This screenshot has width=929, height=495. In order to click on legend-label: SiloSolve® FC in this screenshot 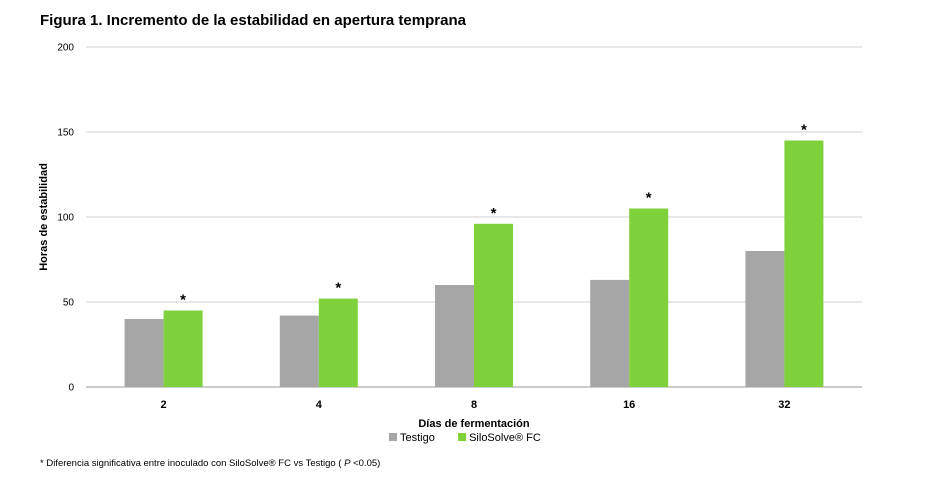, I will do `click(505, 438)`.